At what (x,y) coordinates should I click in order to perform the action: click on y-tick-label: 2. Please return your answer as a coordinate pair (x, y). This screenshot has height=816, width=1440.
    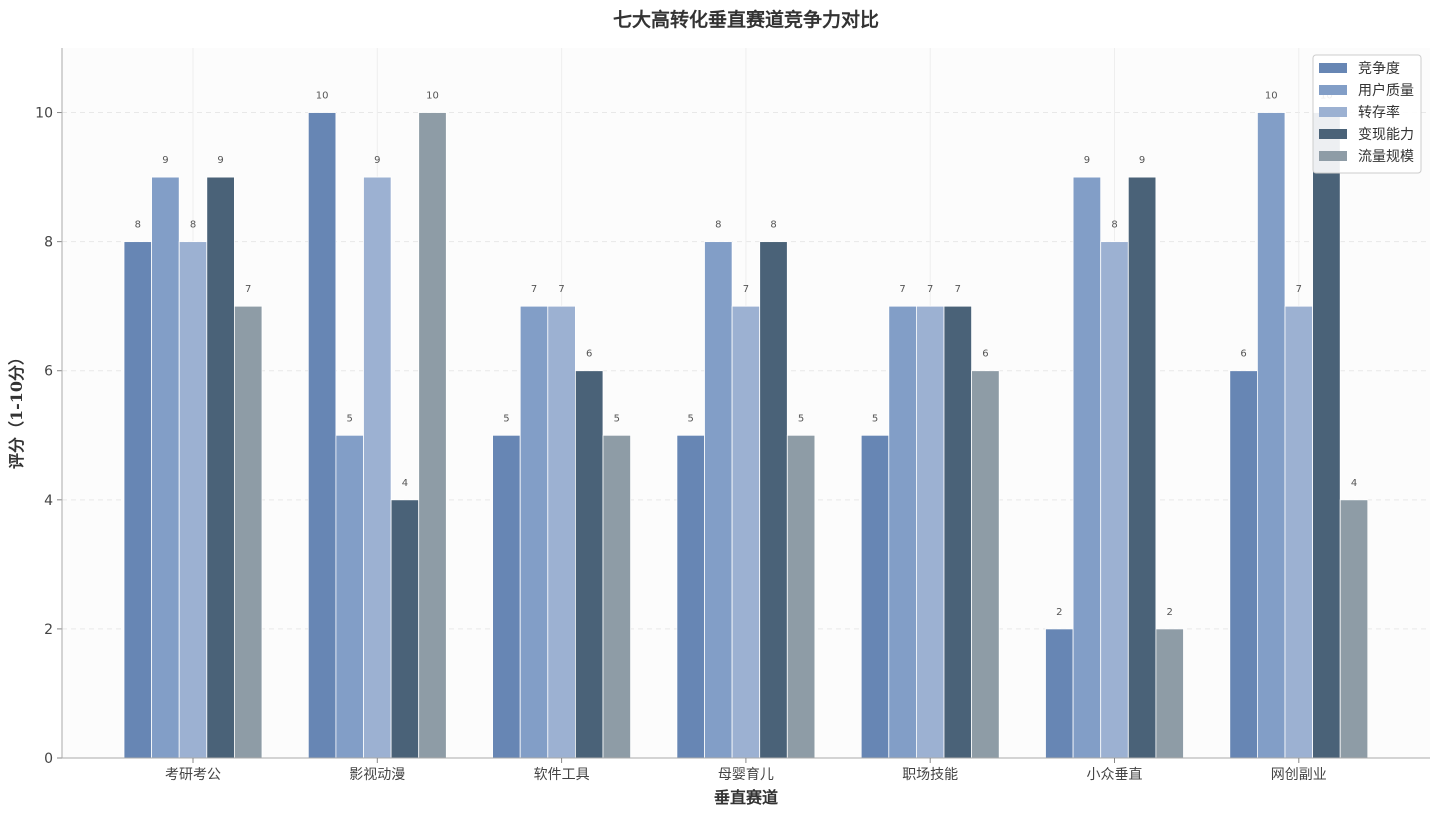
    Looking at the image, I should click on (48, 630).